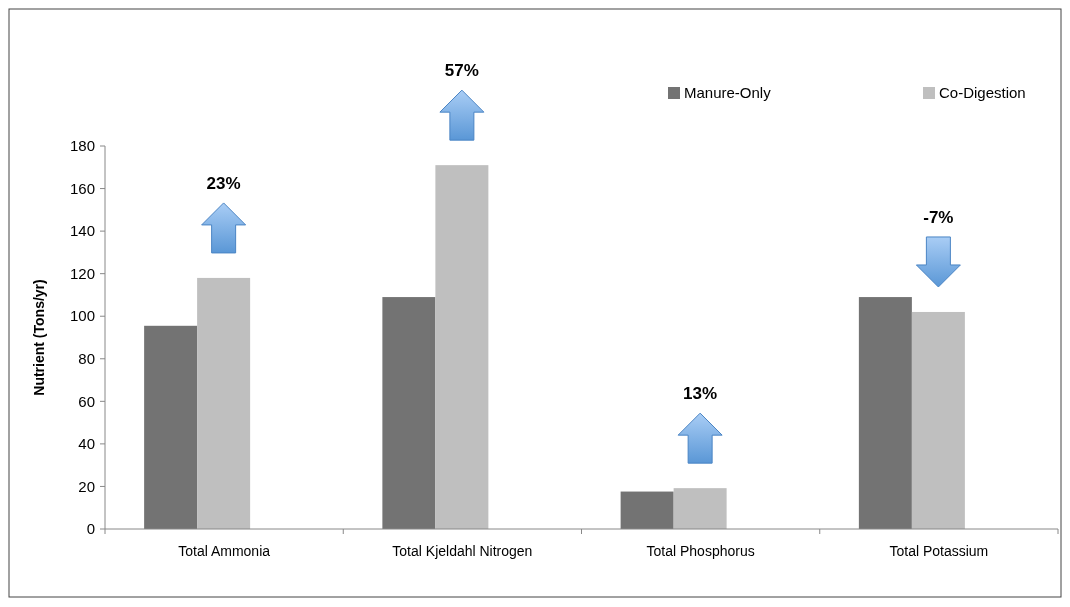 The width and height of the screenshot is (1070, 607). What do you see at coordinates (700, 551) in the screenshot?
I see `x-tick-label: Total Phosphorus` at bounding box center [700, 551].